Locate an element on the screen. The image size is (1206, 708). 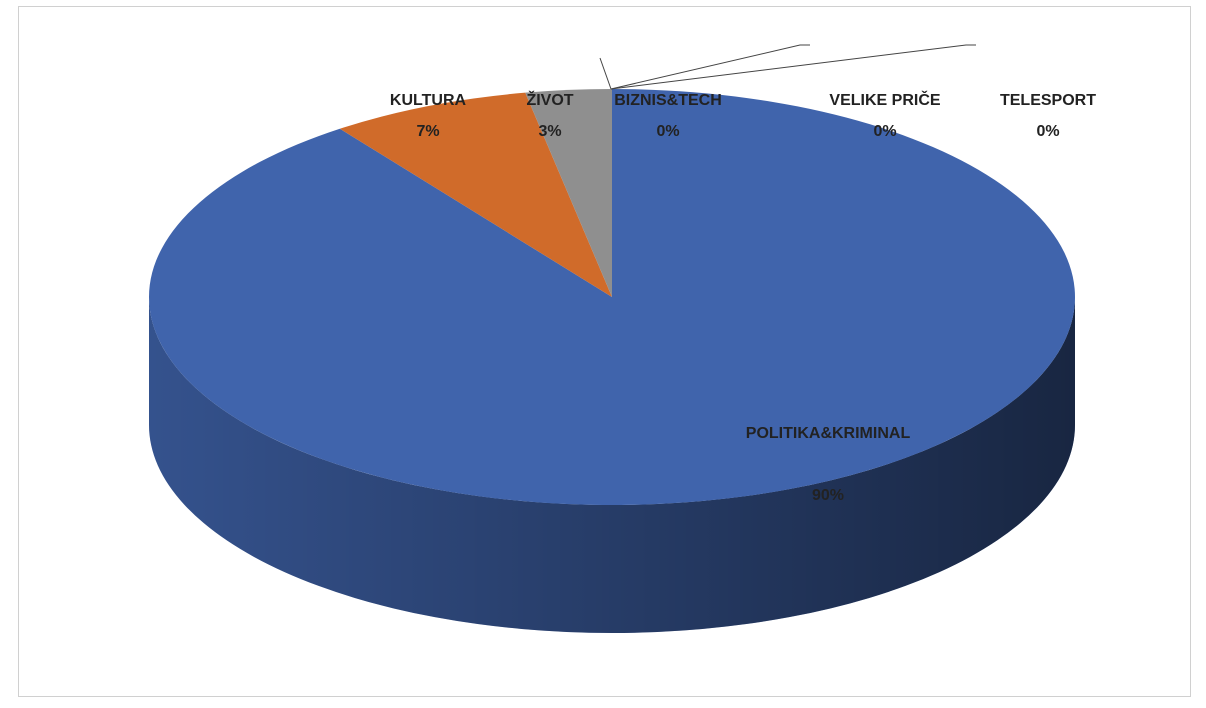
category-label: BIZNIS&TECH is located at coordinates (668, 100).